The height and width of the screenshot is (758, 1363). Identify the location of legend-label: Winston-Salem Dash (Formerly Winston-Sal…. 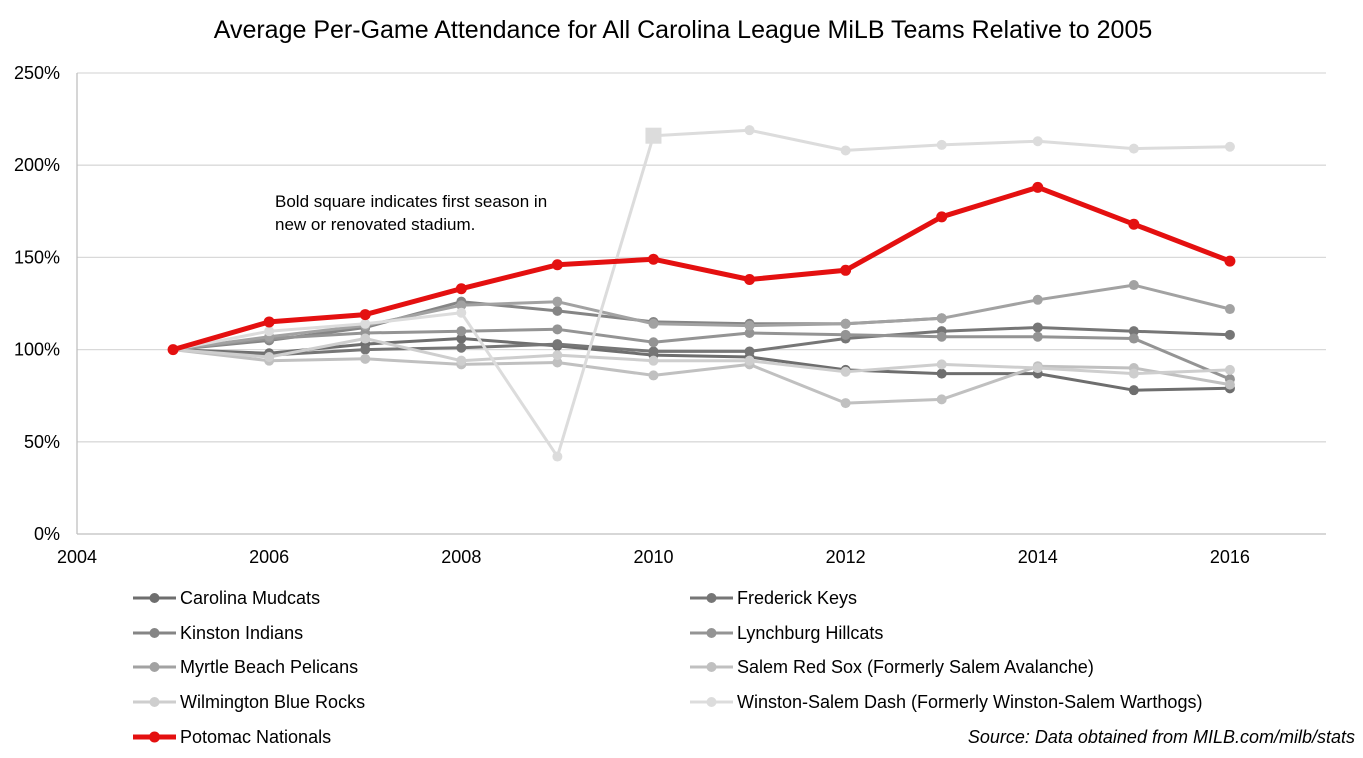
(969, 702).